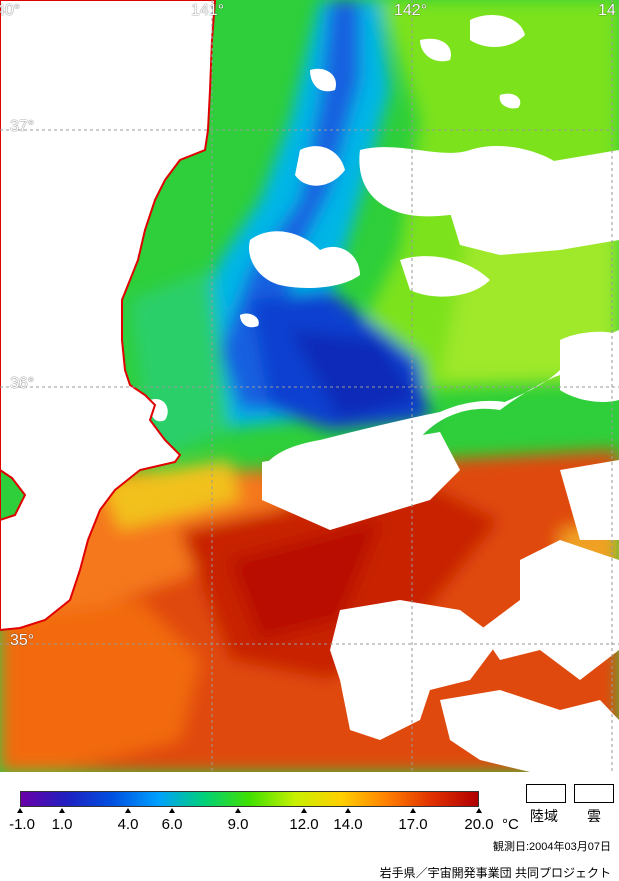 Image resolution: width=619 pixels, height=881 pixels. Describe the element at coordinates (594, 793) in the screenshot. I see `cloud-legend-swatch` at that location.